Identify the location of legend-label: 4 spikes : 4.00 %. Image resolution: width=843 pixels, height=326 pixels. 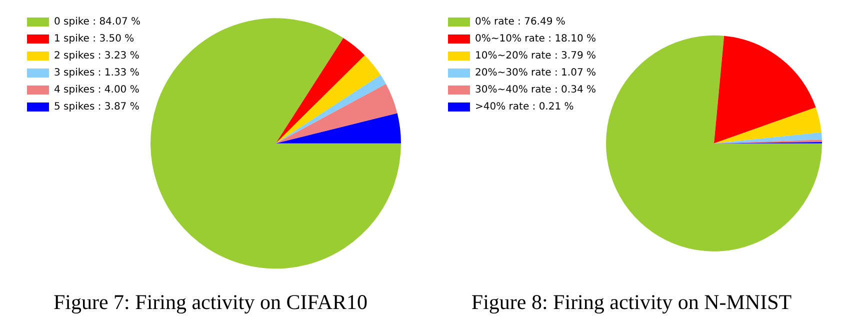
(97, 90).